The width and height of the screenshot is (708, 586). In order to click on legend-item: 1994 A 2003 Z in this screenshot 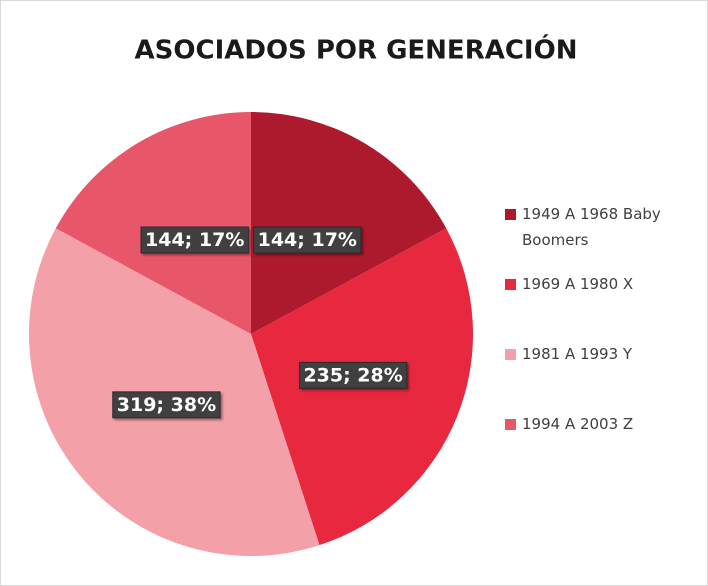, I will do `click(605, 446)`.